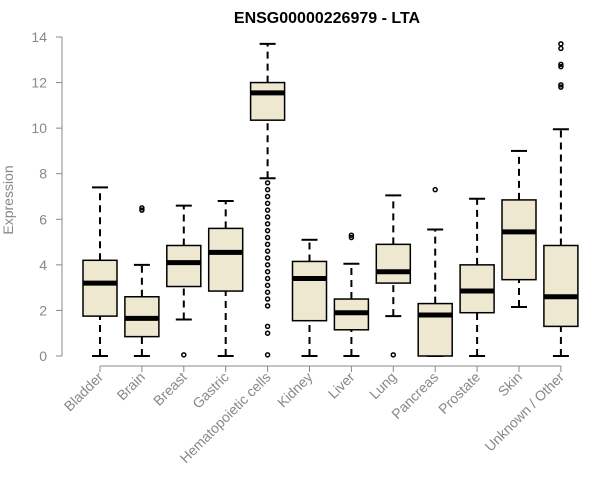 The image size is (600, 500). Describe the element at coordinates (43, 356) in the screenshot. I see `y-tick-label: 0` at that location.